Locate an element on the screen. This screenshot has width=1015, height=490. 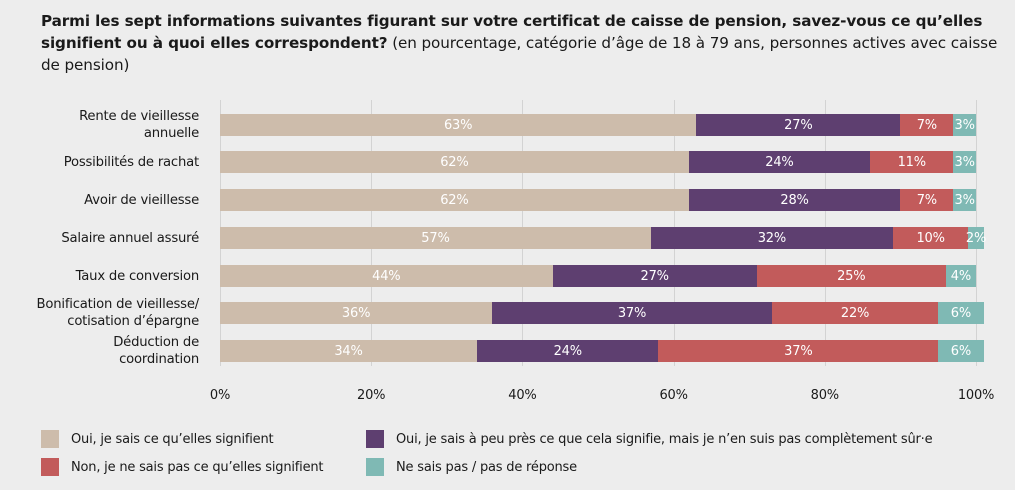
bar-segment: 10% is located at coordinates (930, 238).